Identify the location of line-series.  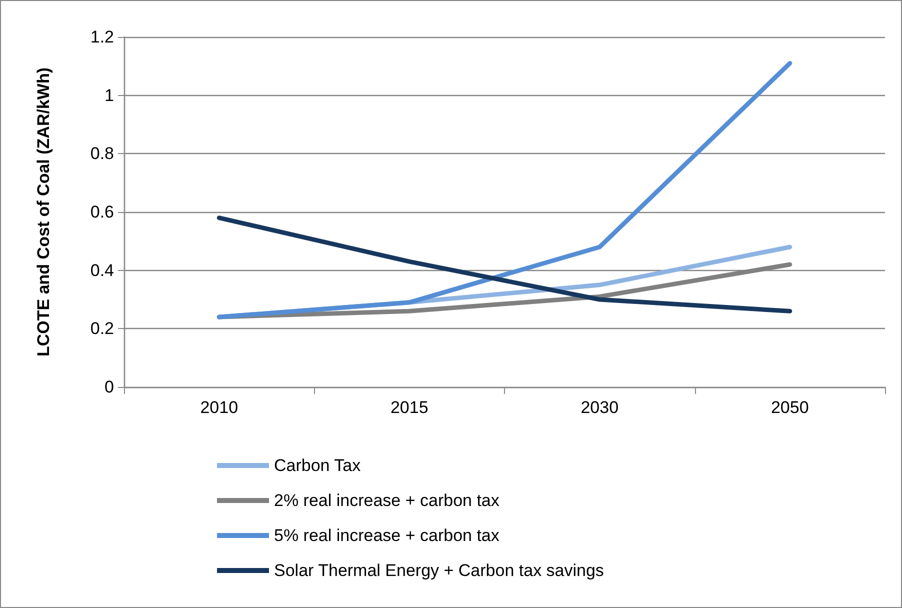
(504, 265).